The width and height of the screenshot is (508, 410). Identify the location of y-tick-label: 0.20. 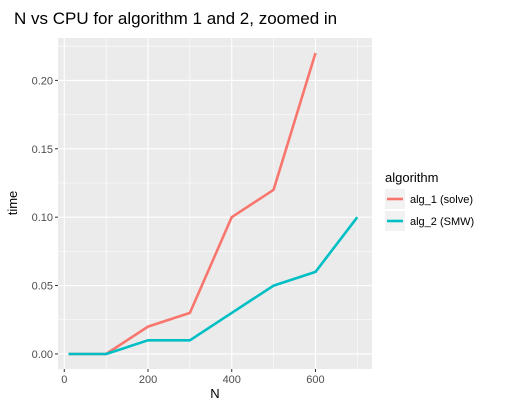
(42, 81).